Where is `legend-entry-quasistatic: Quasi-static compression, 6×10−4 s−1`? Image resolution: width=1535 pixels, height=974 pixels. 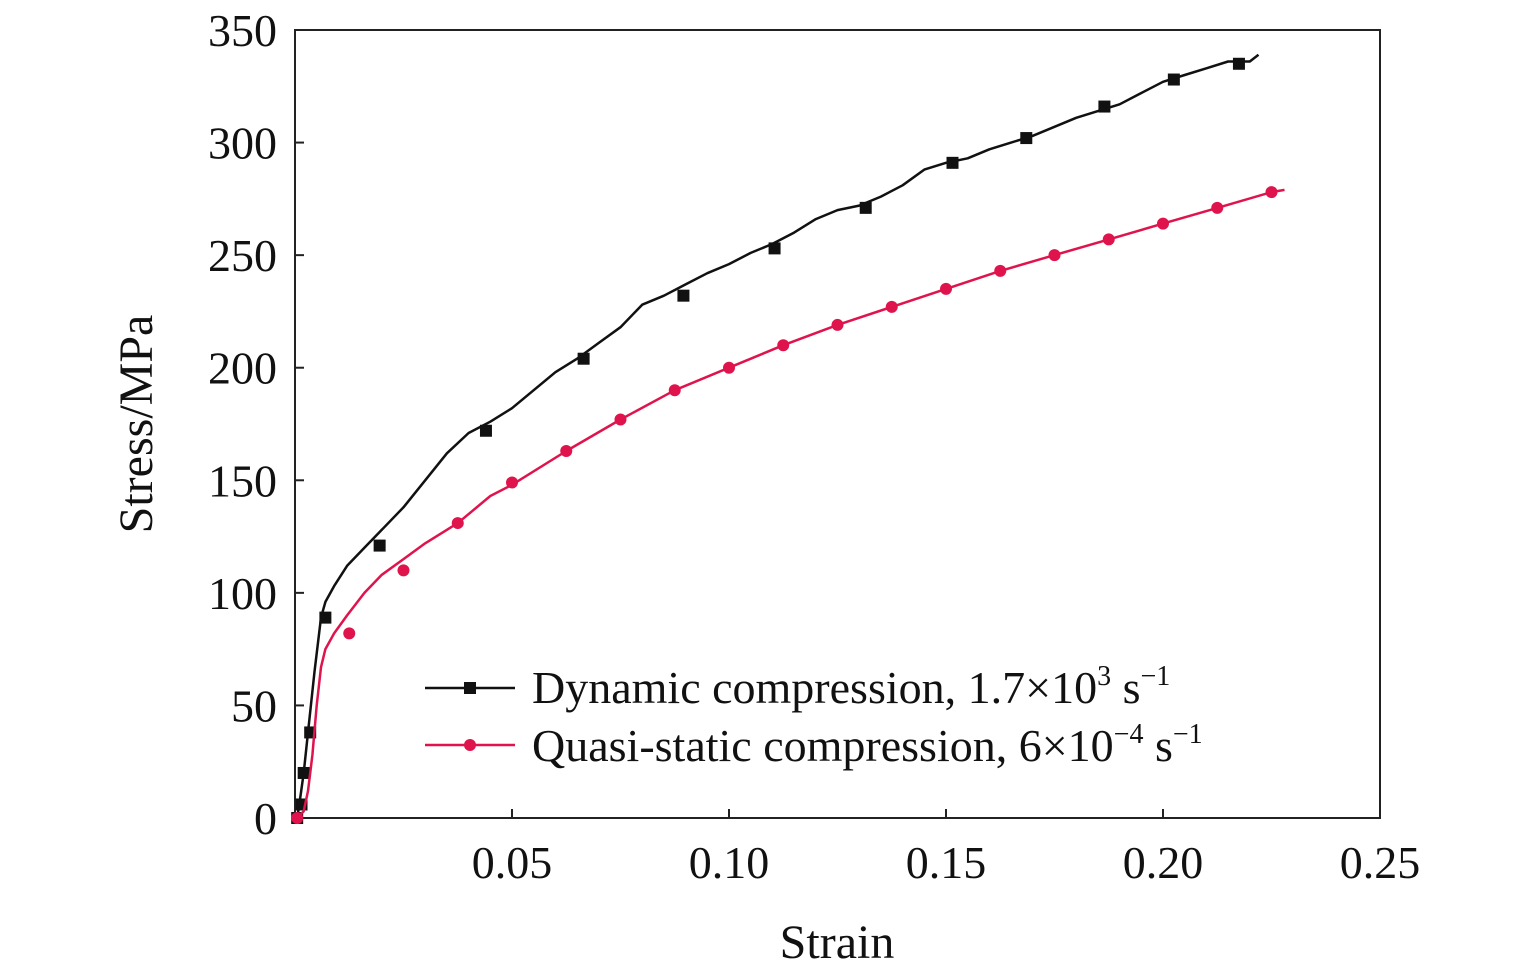 legend-entry-quasistatic: Quasi-static compression, 6×10−4 s−1 is located at coordinates (867, 745).